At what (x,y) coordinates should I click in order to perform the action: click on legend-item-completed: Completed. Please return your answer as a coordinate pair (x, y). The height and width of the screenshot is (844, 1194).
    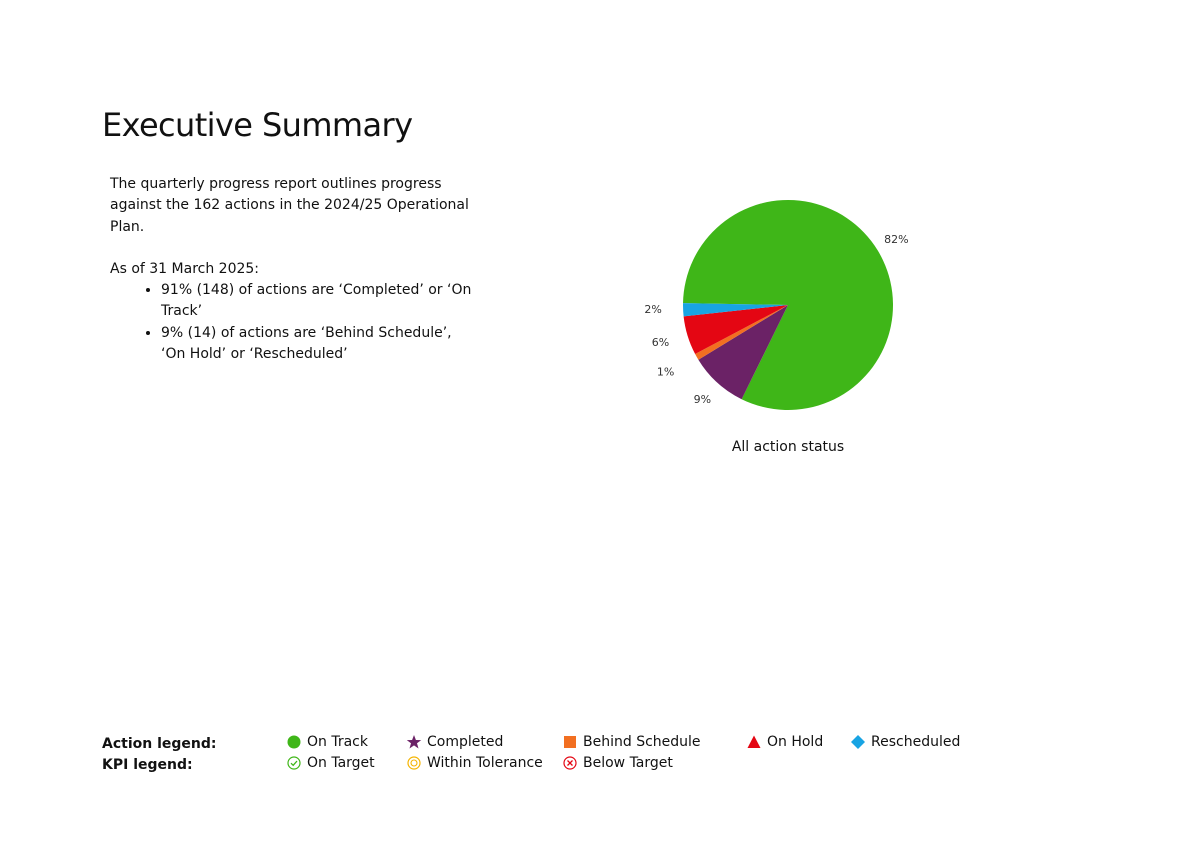
    Looking at the image, I should click on (454, 742).